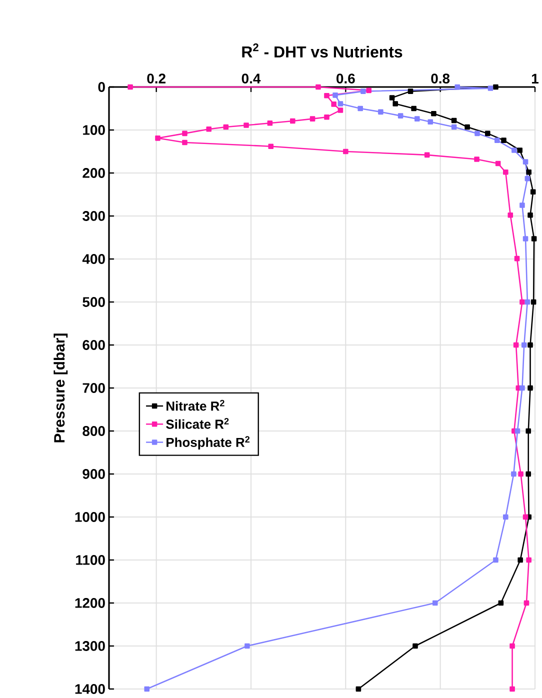 The height and width of the screenshot is (698, 542). Describe the element at coordinates (93, 474) in the screenshot. I see `y-tick-label: 900` at that location.